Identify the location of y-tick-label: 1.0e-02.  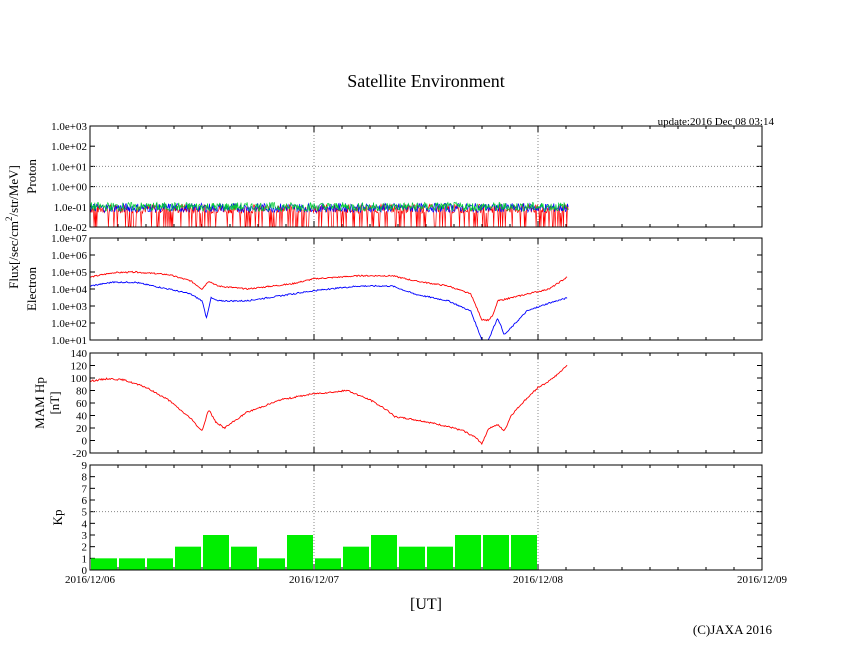
(70, 228).